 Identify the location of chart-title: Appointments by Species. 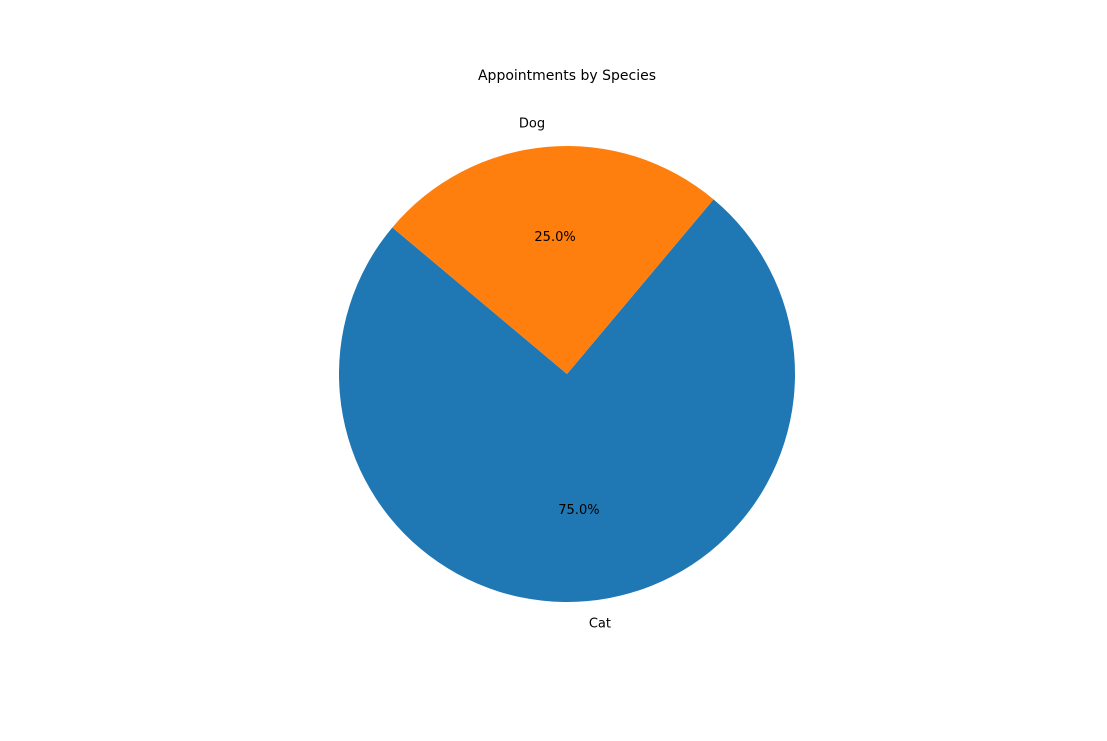
(567, 76).